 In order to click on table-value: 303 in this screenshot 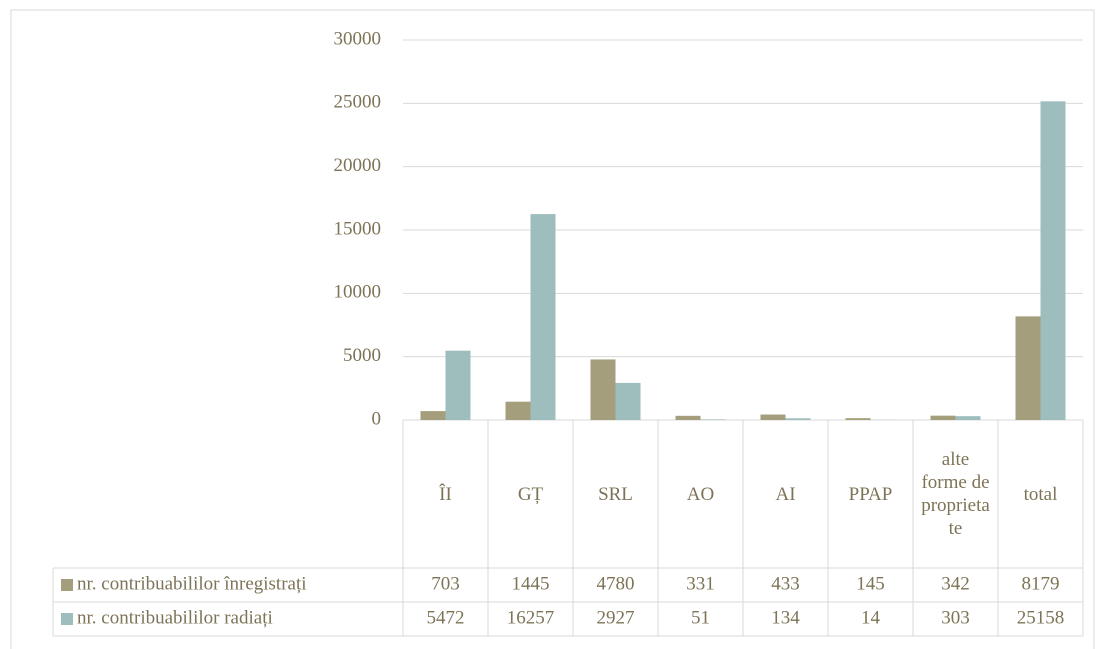, I will do `click(955, 617)`.